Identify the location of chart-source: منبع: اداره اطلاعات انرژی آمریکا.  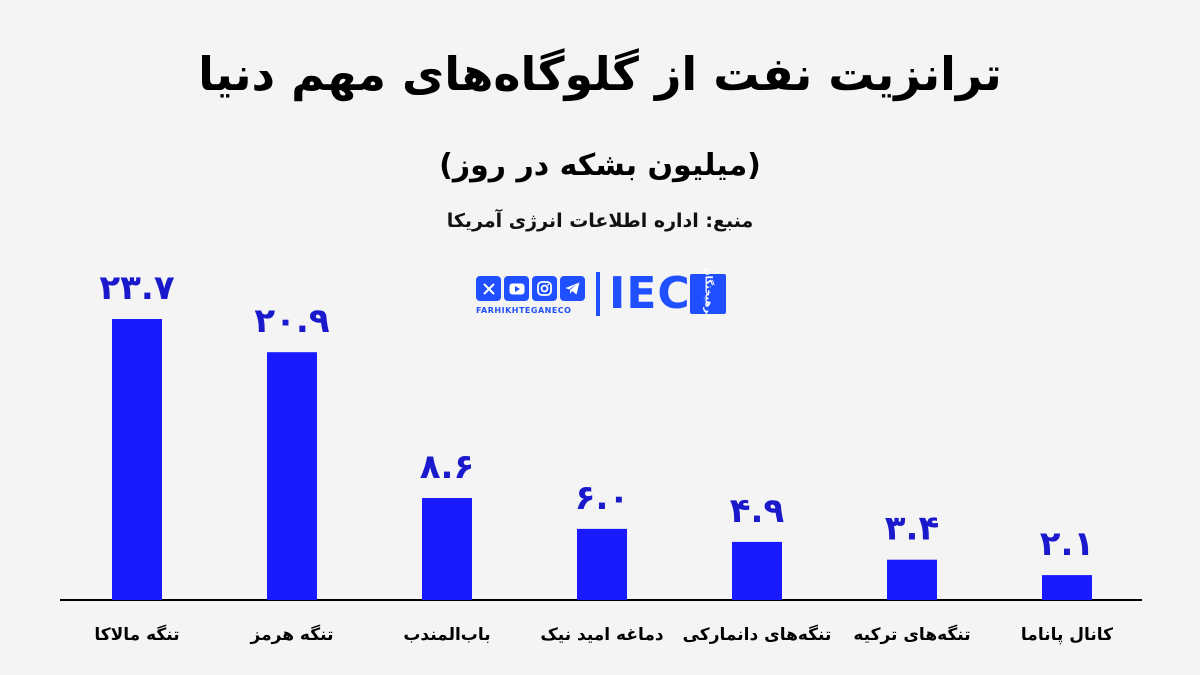
(600, 221).